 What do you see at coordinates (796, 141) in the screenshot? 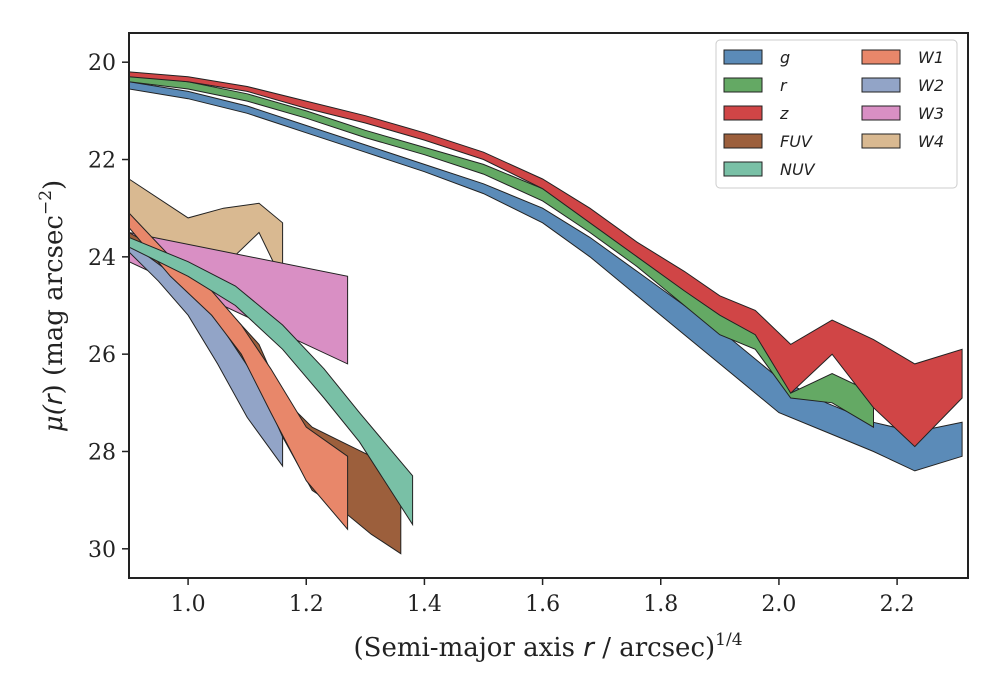
I see `legend-label-fuv: FUV` at bounding box center [796, 141].